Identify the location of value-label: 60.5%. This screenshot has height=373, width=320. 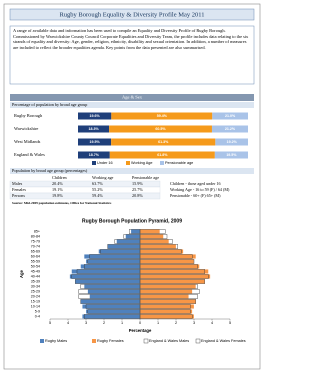
(160, 129).